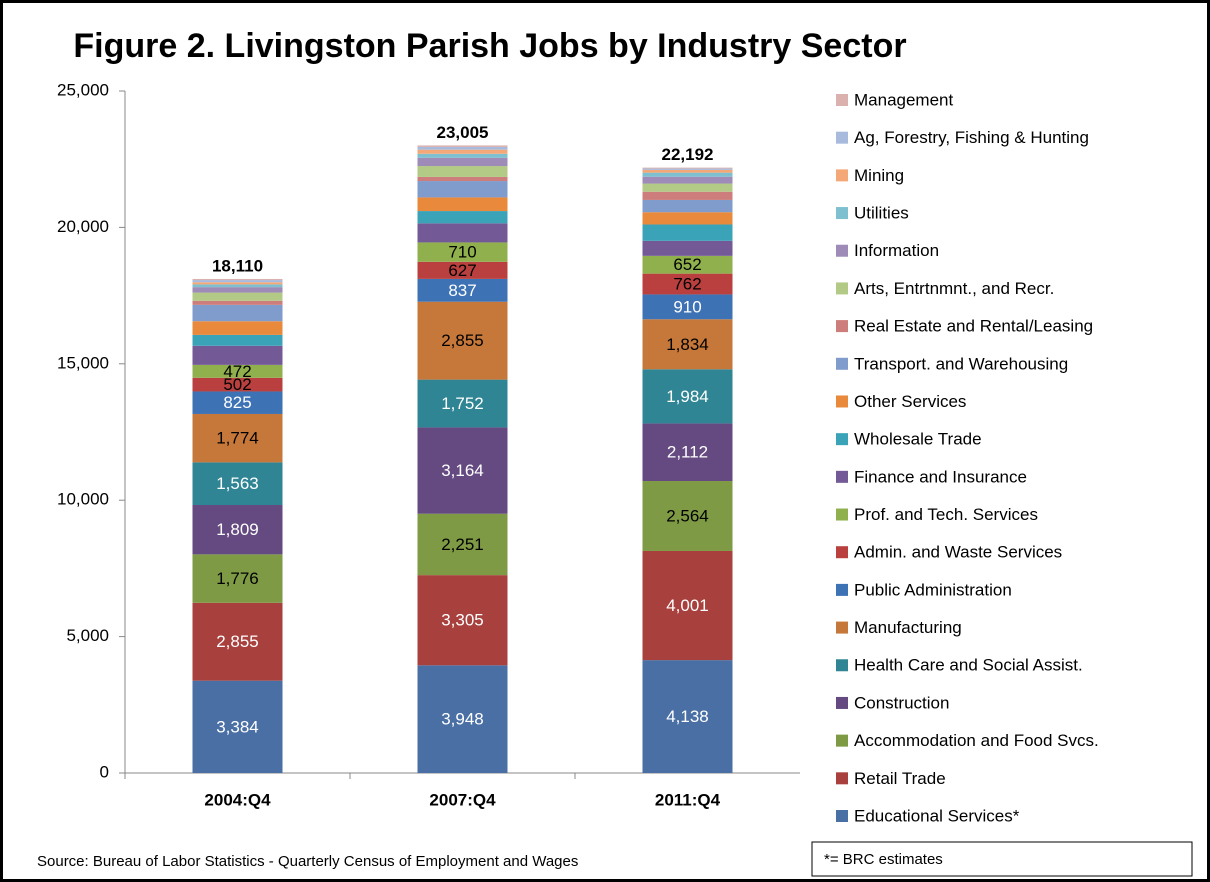 This screenshot has height=882, width=1210. I want to click on legend-label: Real Estate and Rental/Leasing, so click(973, 326).